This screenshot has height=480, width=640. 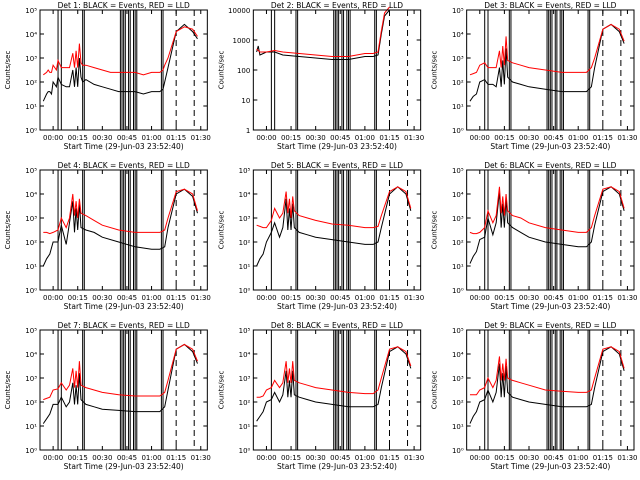 I want to click on y-tick-label: 10000, so click(x=239, y=11).